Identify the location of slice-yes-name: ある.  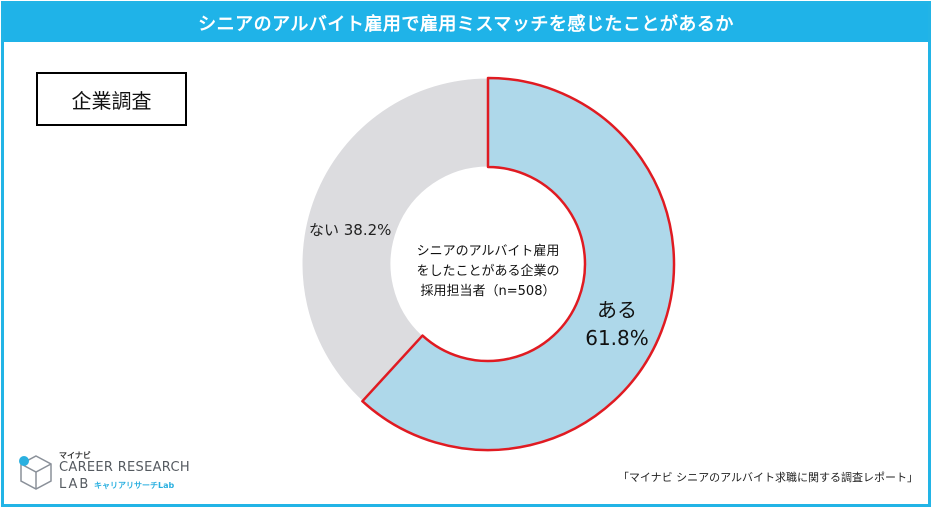
(617, 310).